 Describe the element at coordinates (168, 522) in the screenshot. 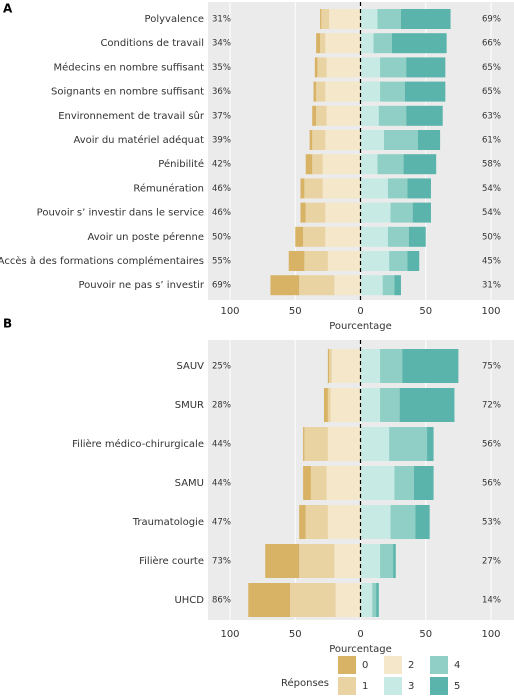

I see `category-label: Traumatologie` at that location.